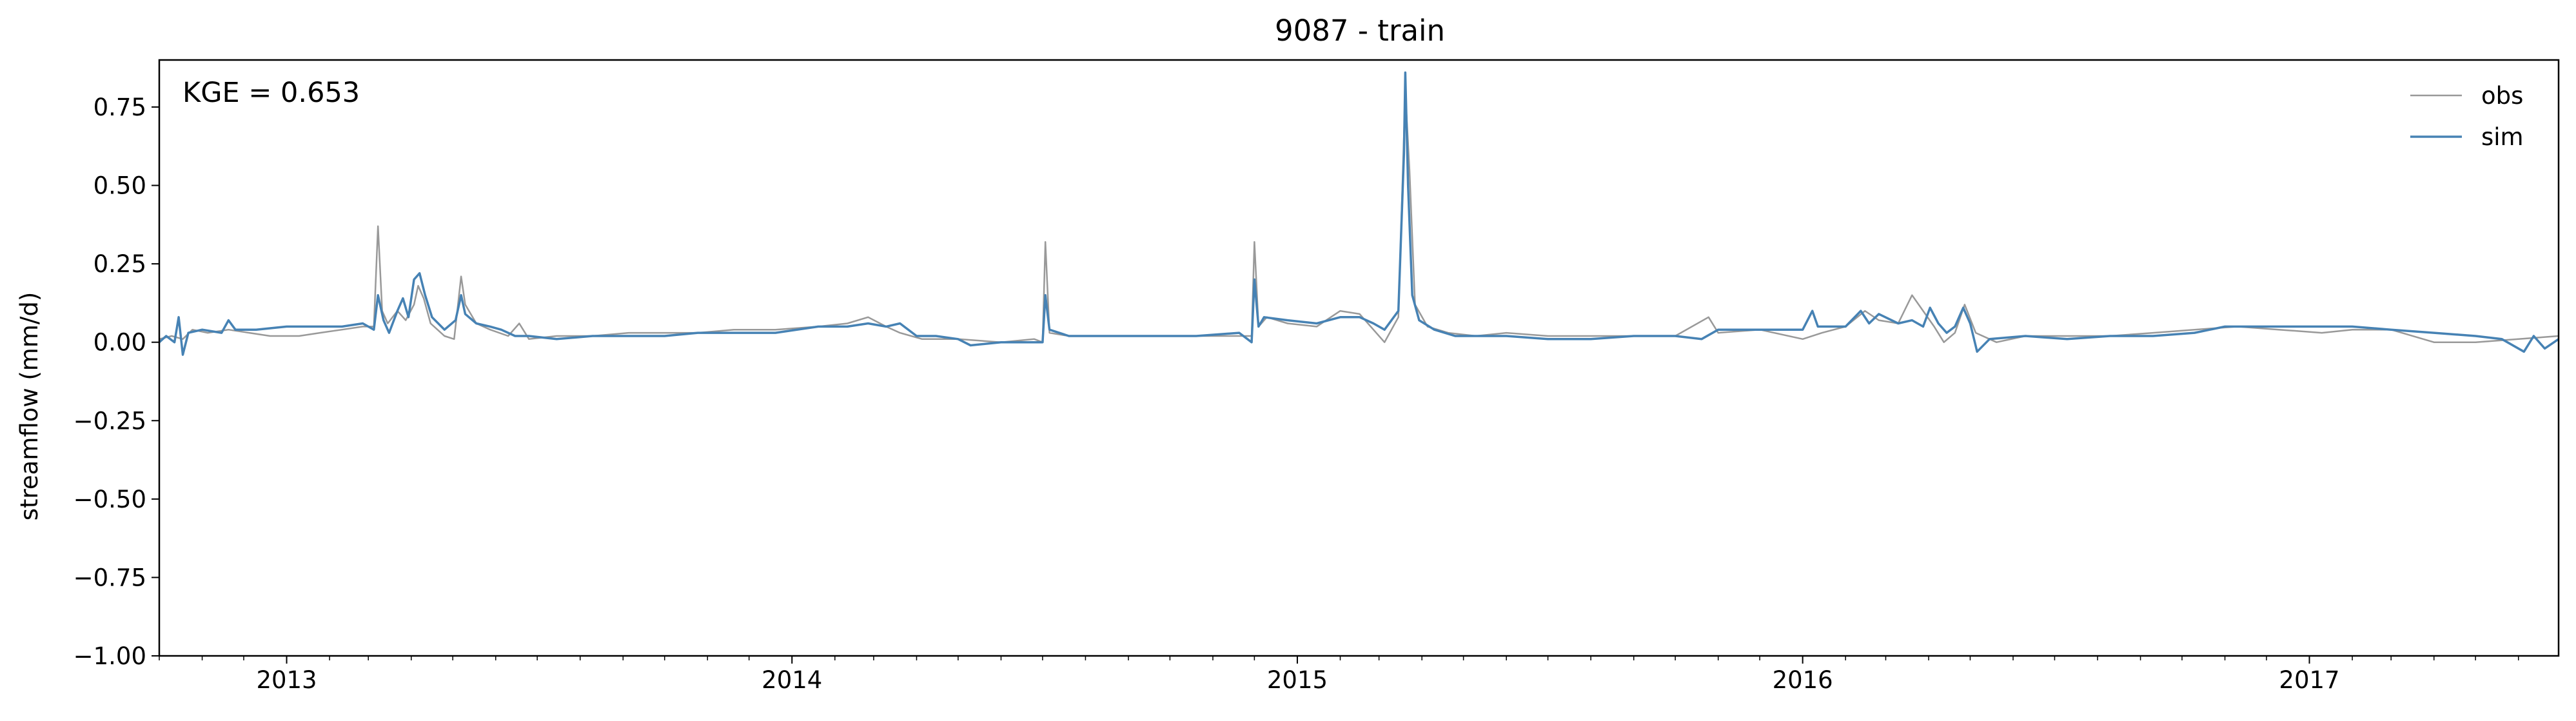 The width and height of the screenshot is (2576, 721). Describe the element at coordinates (1360, 31) in the screenshot. I see `chart-title: 9087 - train` at that location.